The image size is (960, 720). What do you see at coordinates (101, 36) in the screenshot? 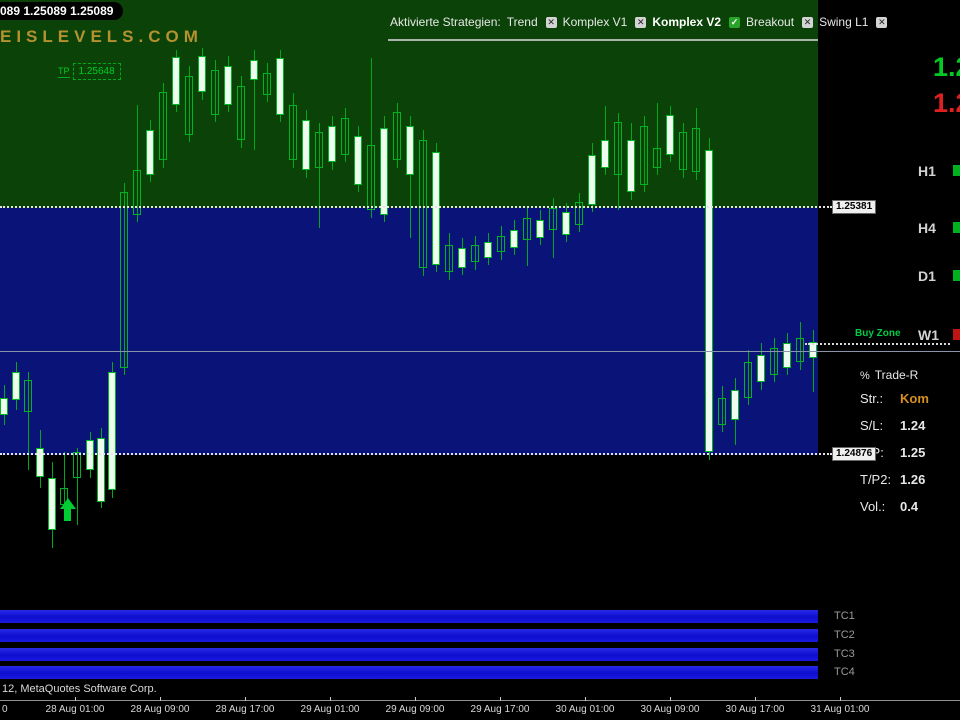
I see `watermark-text: EISLEVELS.COM` at bounding box center [101, 36].